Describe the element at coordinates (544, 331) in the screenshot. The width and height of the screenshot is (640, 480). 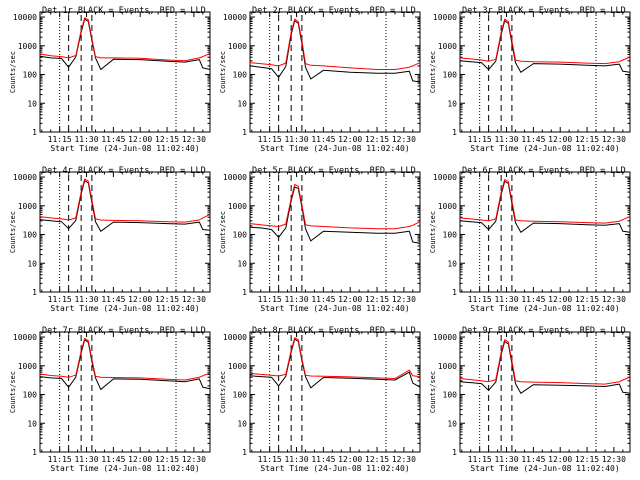
I see `chart-title: Det 9r BLACK = Events, RED = LLD` at that location.